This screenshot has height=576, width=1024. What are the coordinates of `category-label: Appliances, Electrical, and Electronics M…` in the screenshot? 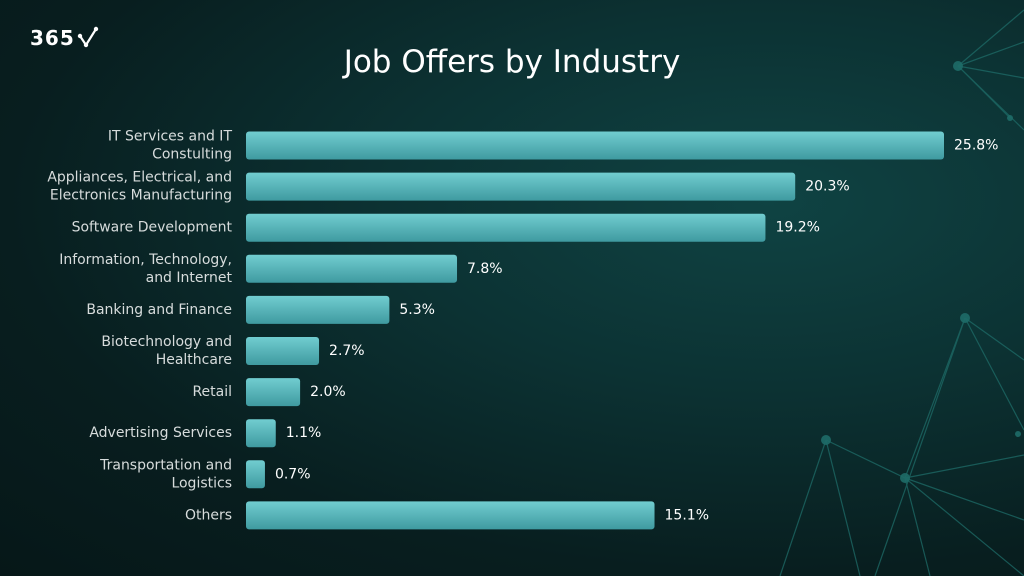 It's located at (139, 187).